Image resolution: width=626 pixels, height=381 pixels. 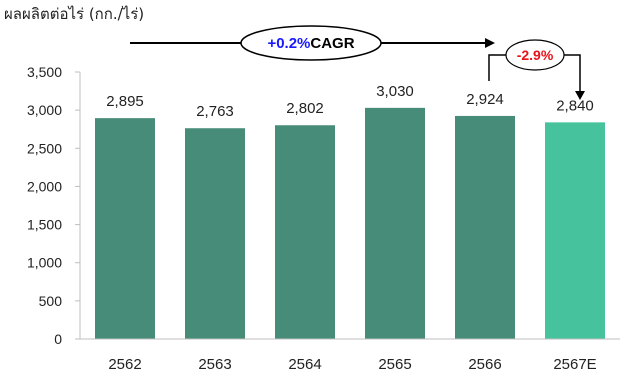 I want to click on data-label-2564: 2,802, so click(x=305, y=108).